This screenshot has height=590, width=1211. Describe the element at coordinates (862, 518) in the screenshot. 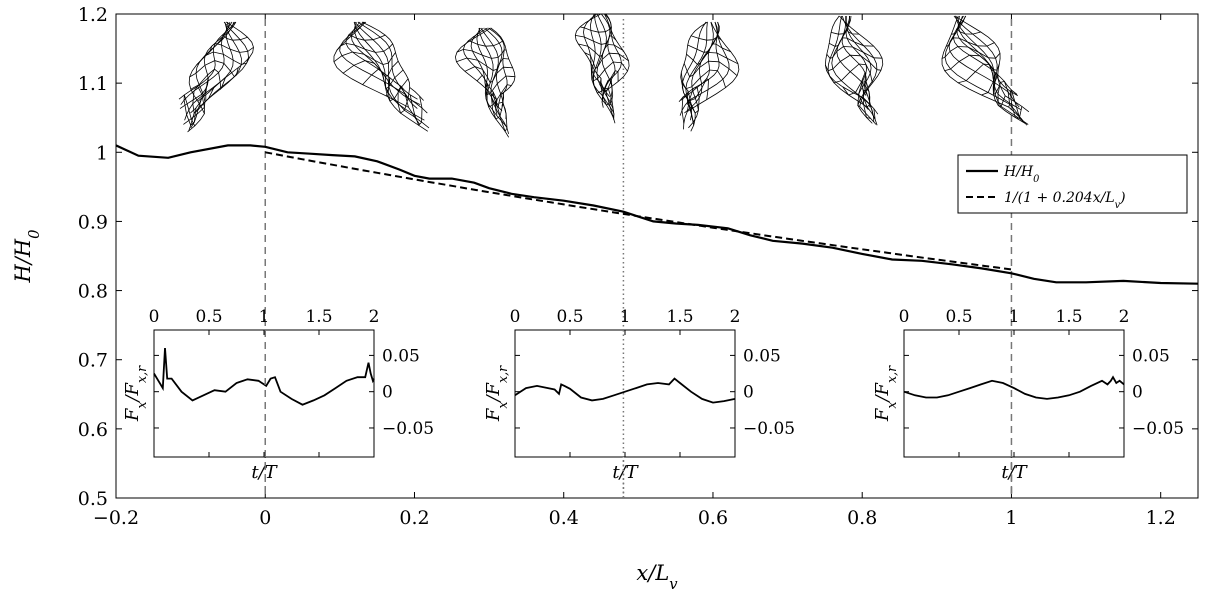

I see `x-tick-label: 0.8` at that location.